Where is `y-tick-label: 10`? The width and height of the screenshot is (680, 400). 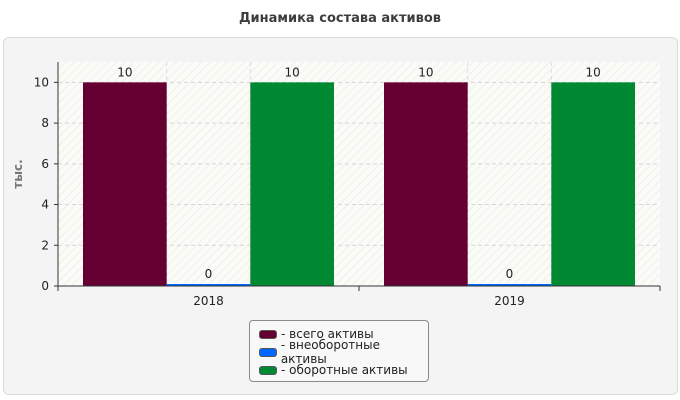
y-tick-label: 10 is located at coordinates (41, 82).